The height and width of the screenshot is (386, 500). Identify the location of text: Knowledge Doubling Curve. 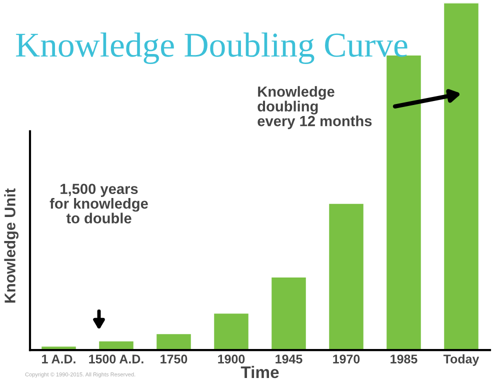
(212, 48).